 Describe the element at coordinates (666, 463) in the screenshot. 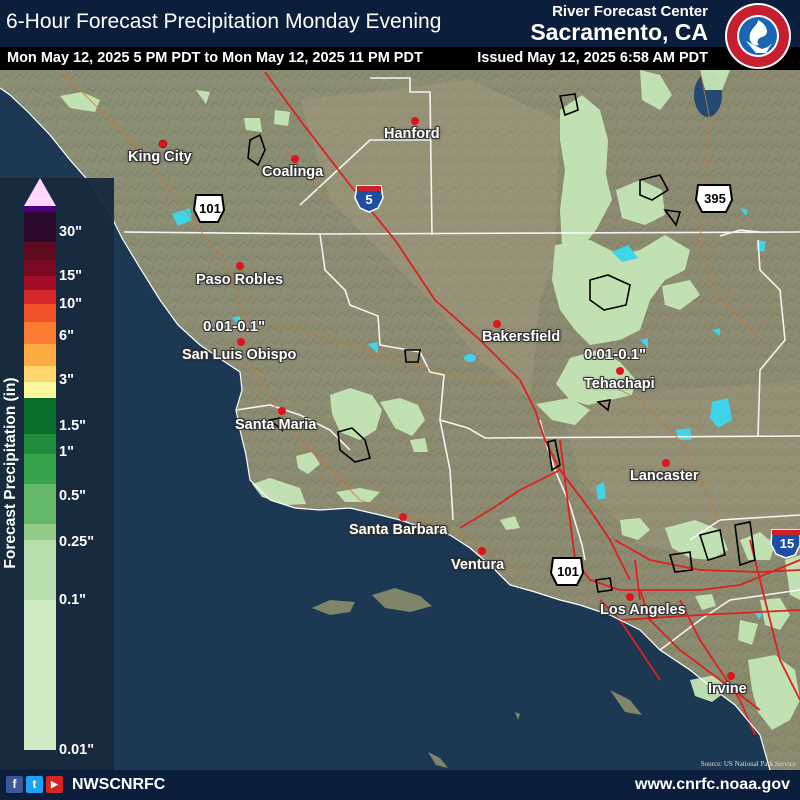

I see `city-dot-lancaster` at that location.